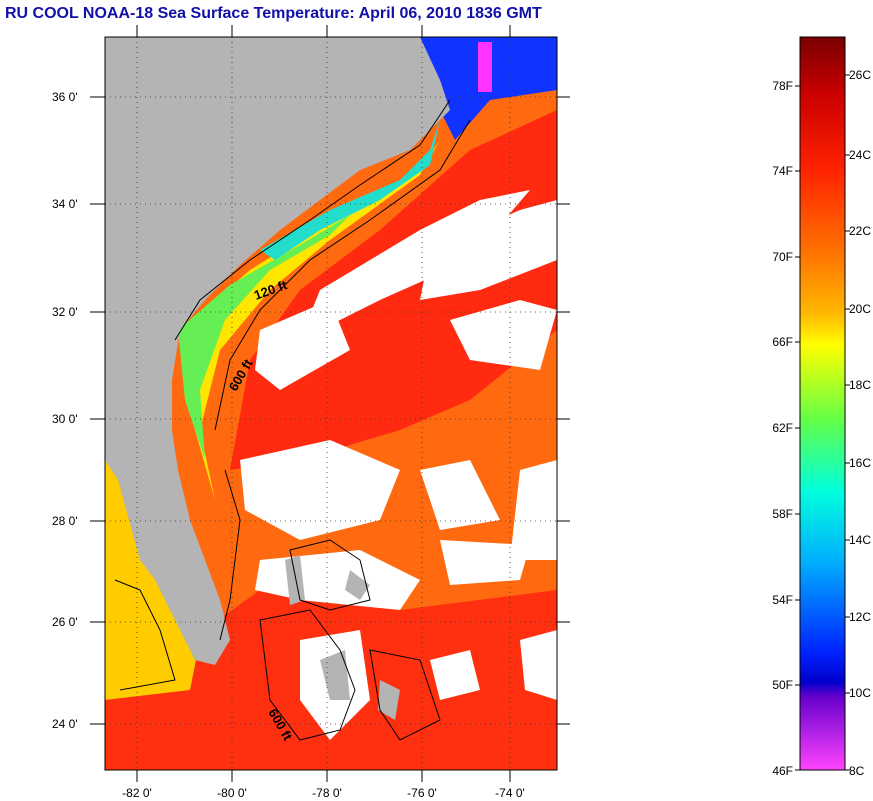  I want to click on fahrenheit-label: 66F, so click(782, 342).